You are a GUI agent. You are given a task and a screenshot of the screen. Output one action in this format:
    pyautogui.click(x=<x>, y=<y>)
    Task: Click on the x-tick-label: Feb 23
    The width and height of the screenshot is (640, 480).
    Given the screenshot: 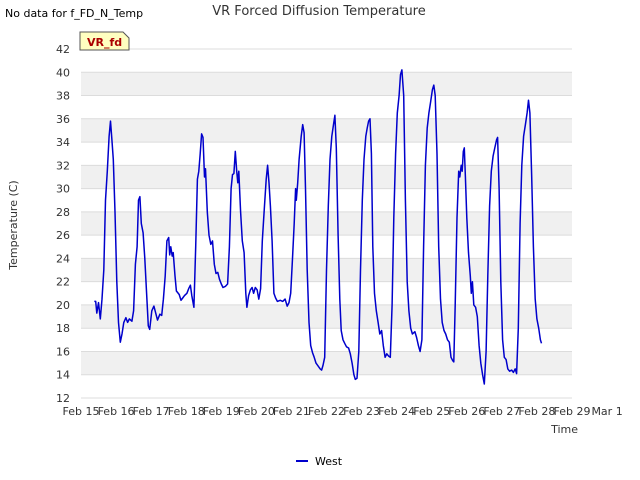 What is the action you would take?
    pyautogui.click(x=361, y=411)
    